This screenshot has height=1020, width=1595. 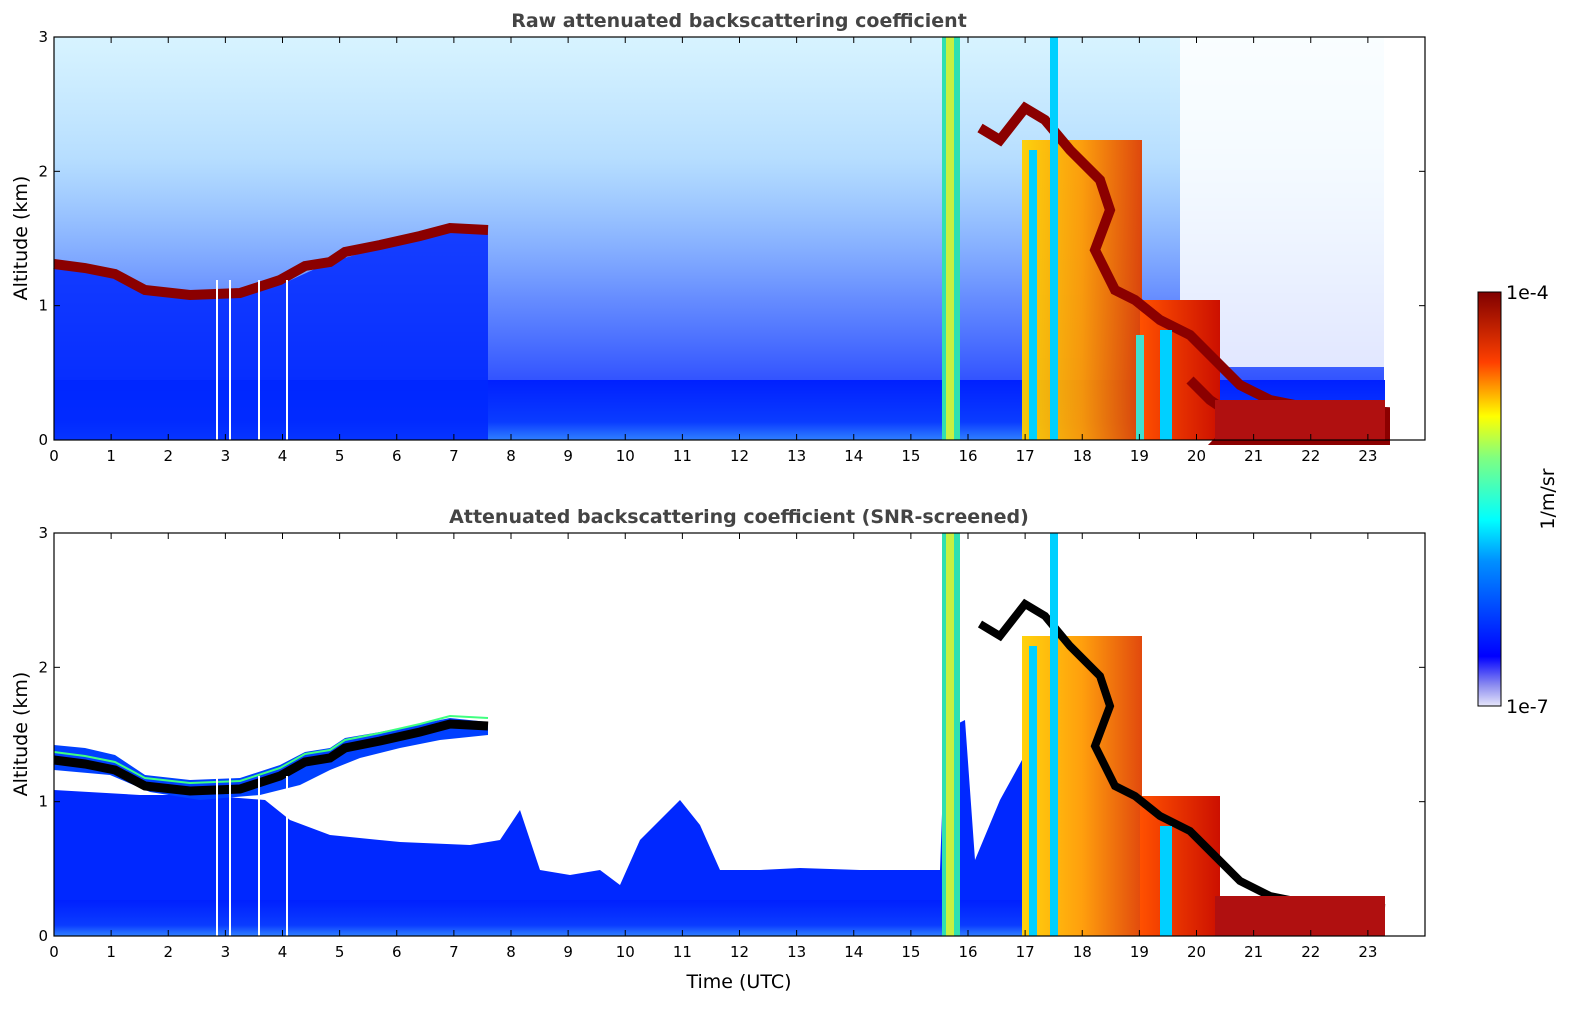 What do you see at coordinates (511, 456) in the screenshot?
I see `x-tick-label-top: 8` at bounding box center [511, 456].